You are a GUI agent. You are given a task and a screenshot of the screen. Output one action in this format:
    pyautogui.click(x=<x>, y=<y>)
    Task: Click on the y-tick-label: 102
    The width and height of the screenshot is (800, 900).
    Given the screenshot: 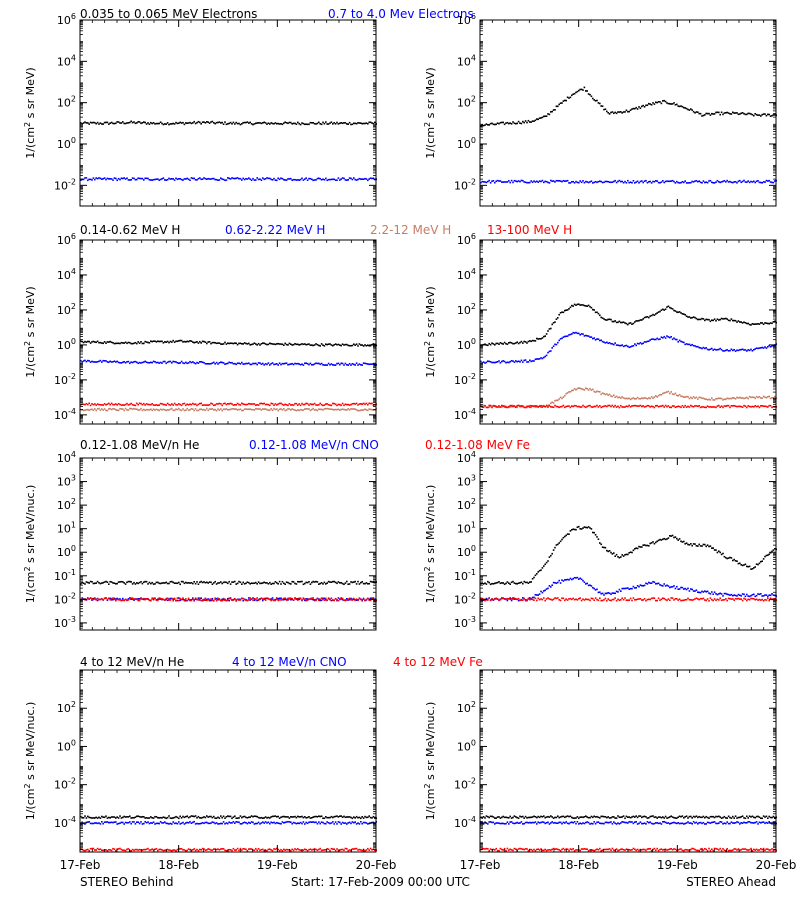 What is the action you would take?
    pyautogui.click(x=66, y=102)
    